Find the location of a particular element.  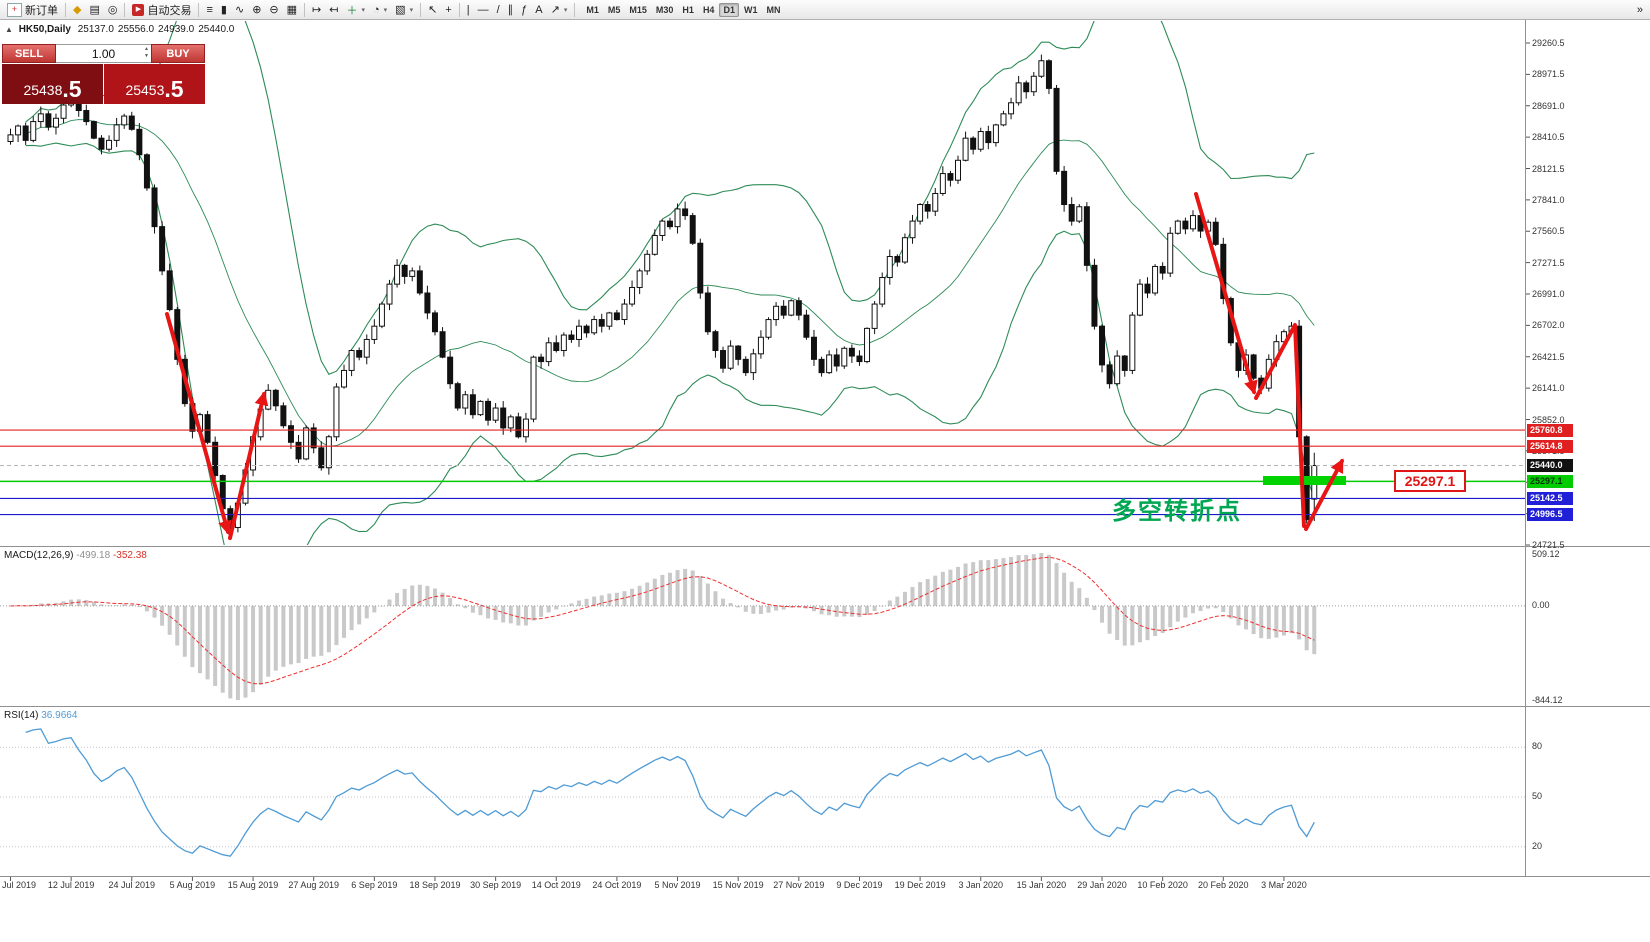

date-tick-label: 24 Jul 2019 is located at coordinates (132, 885).